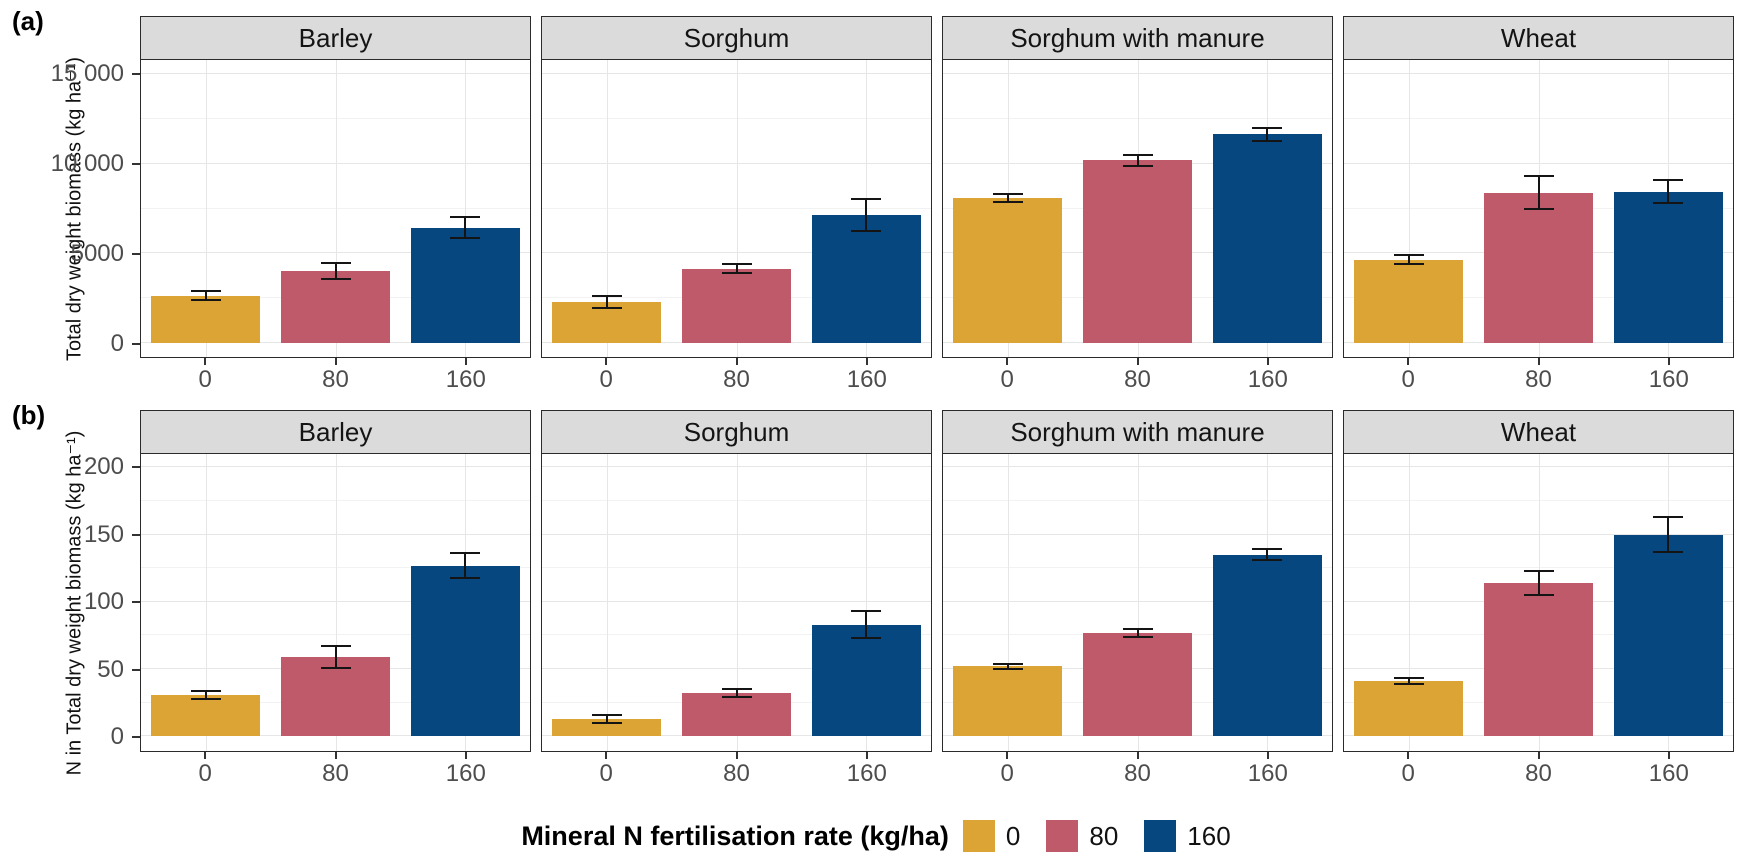 The width and height of the screenshot is (1752, 860). What do you see at coordinates (103, 534) in the screenshot?
I see `y-tick-label: 150` at bounding box center [103, 534].